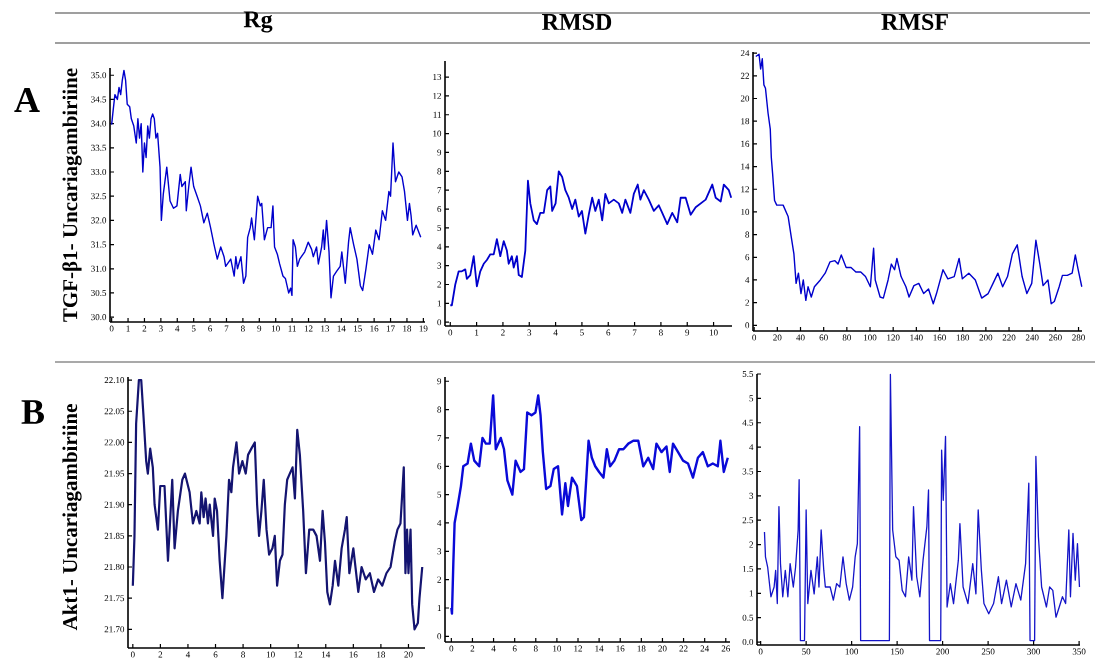 The image size is (1095, 664). Describe the element at coordinates (893, 337) in the screenshot. I see `x-tick-label: 120` at that location.